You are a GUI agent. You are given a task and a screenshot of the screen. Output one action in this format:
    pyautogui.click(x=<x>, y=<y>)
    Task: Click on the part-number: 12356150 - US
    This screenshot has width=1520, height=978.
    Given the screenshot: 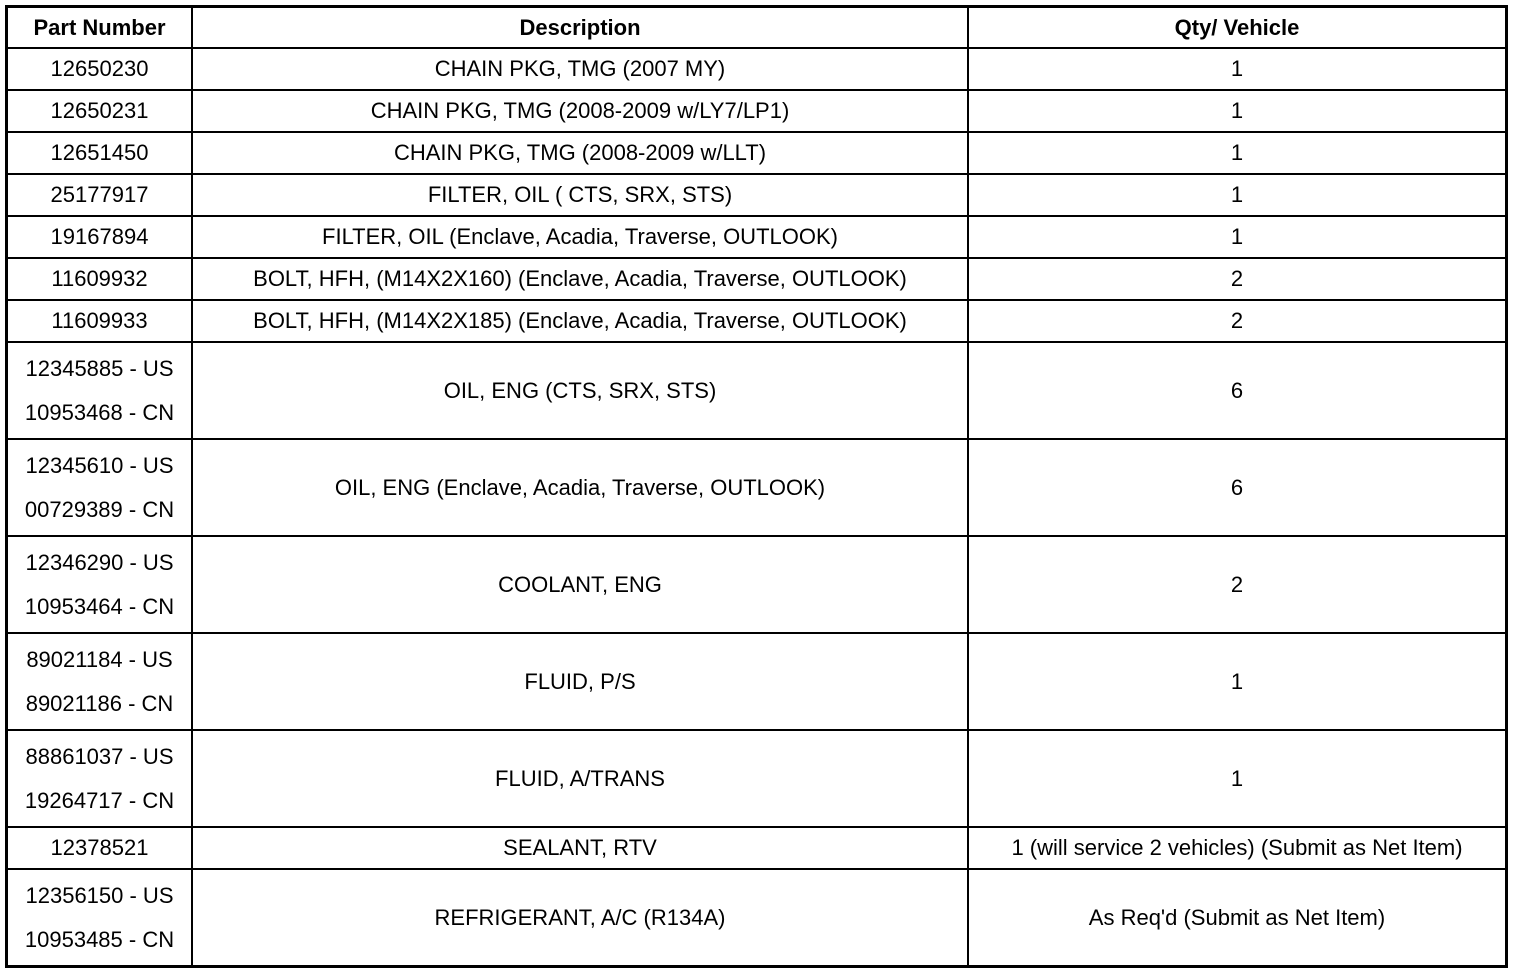 What is the action you would take?
    pyautogui.click(x=99, y=895)
    